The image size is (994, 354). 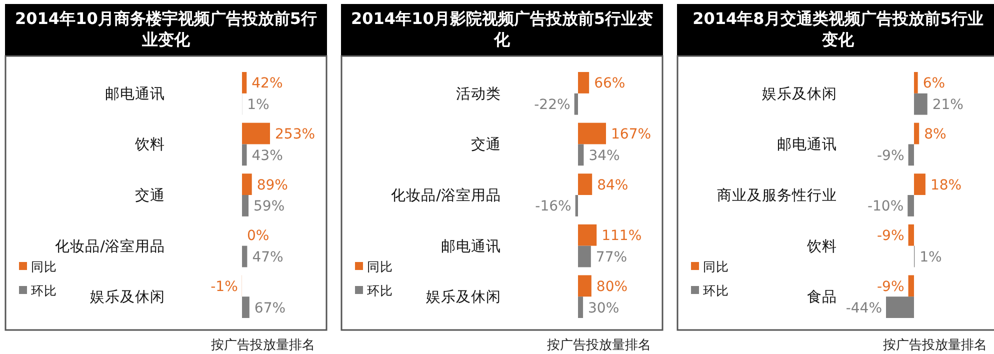 What do you see at coordinates (166, 29) in the screenshot?
I see `chart-title: 2014年10月商务楼宇视频广告投放前5行业变化` at bounding box center [166, 29].